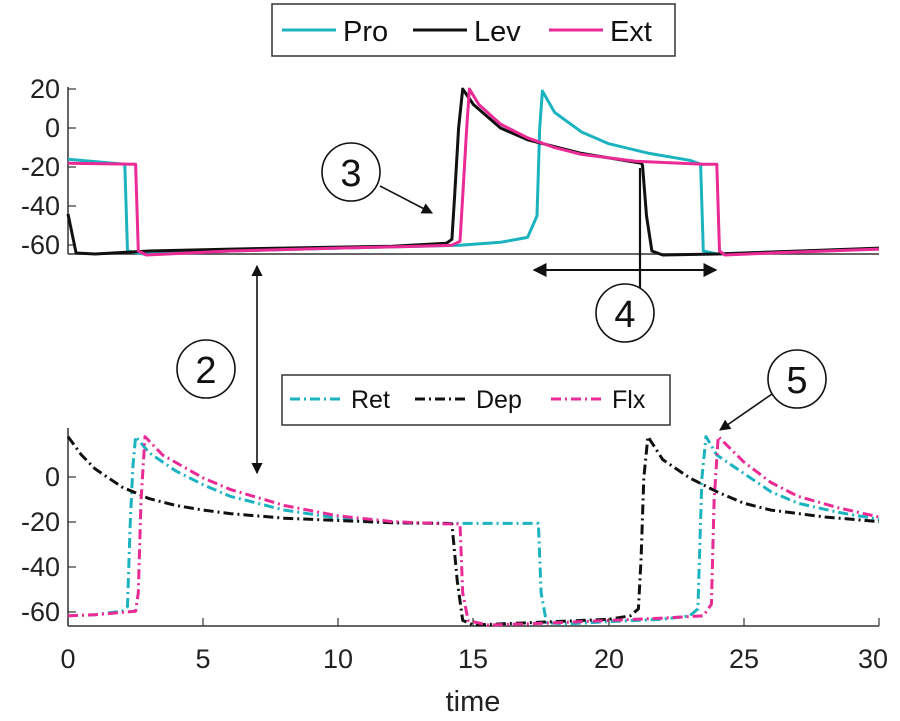 The image size is (900, 721). I want to click on annotation-3: 3, so click(377, 178).